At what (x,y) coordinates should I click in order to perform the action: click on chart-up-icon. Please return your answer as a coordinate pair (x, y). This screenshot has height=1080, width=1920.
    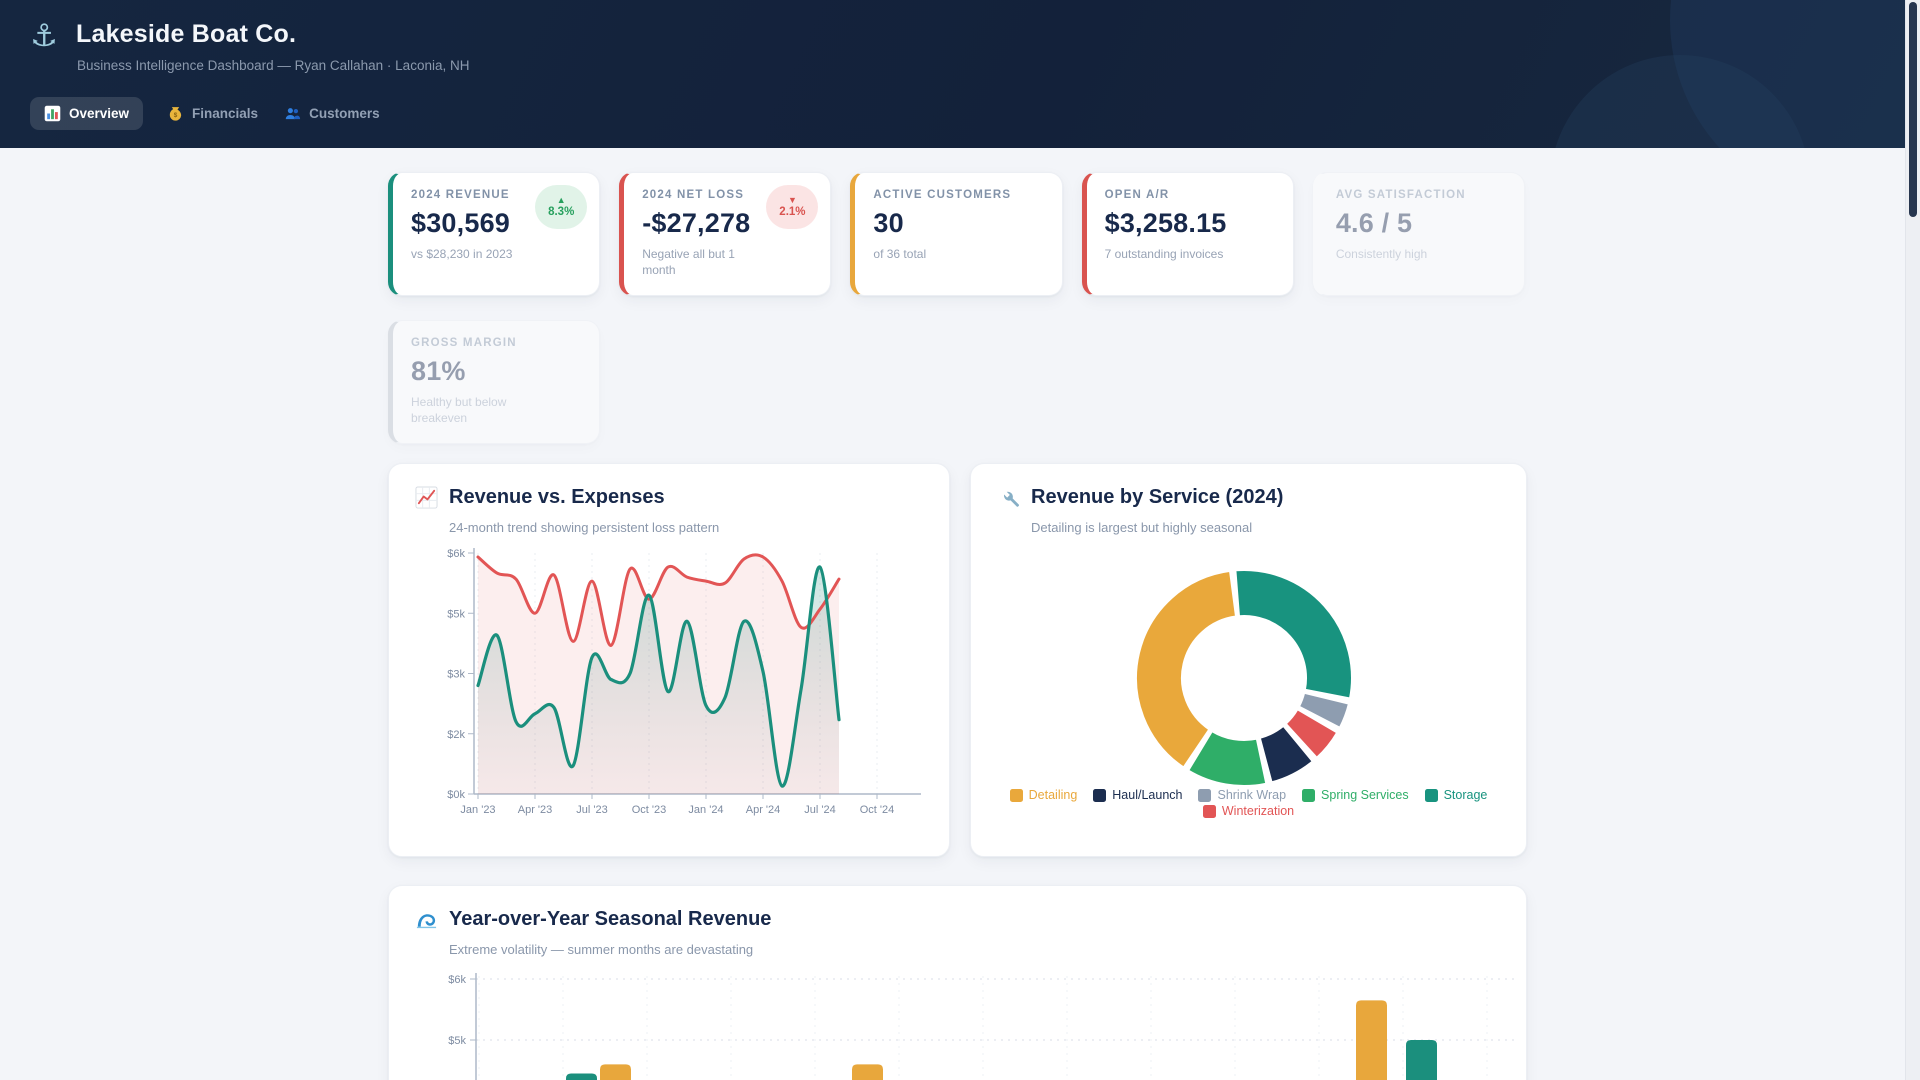
    Looking at the image, I should click on (426, 497).